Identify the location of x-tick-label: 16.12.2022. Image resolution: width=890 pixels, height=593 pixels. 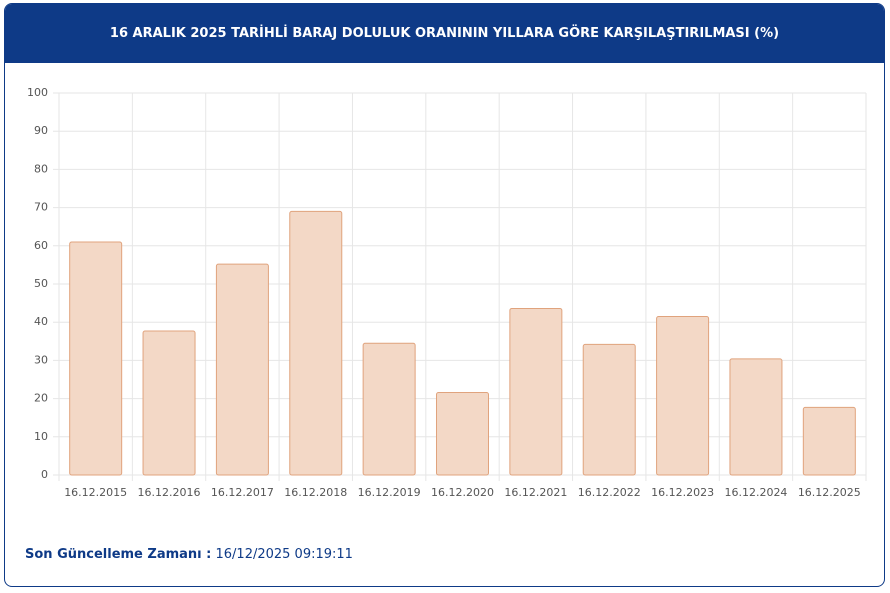
(609, 492).